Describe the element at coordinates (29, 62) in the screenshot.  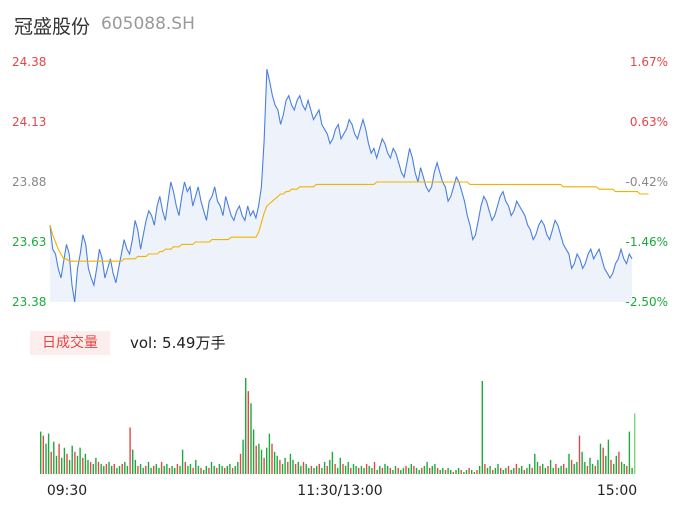
I see `y-tick-label-price: 24.38` at that location.